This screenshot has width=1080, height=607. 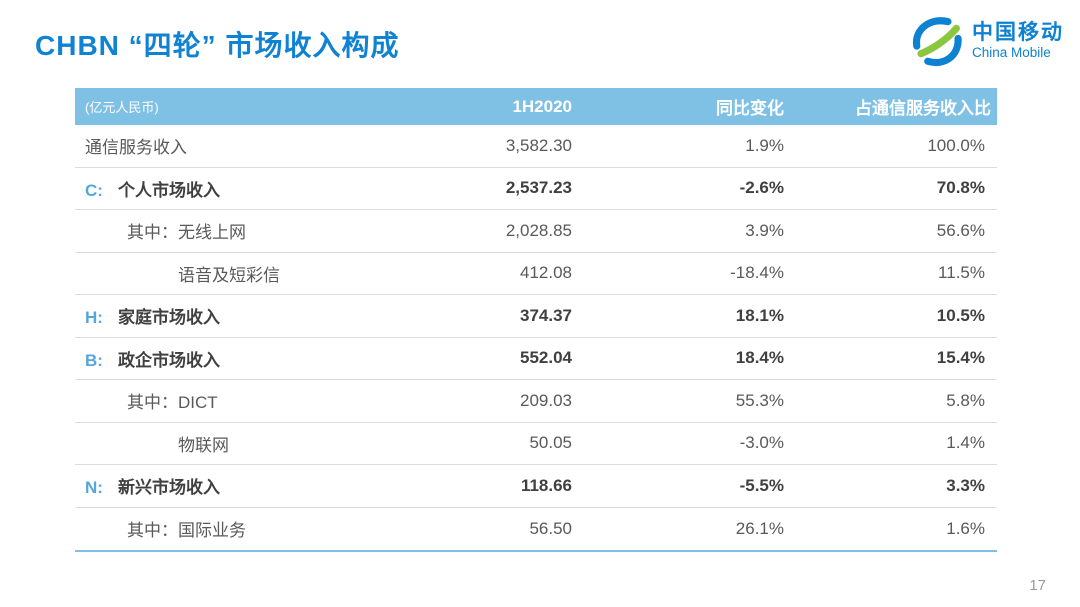 I want to click on table-header-row: (亿元人民币) 1H2020 同比变化 占通信服务收入比, so click(x=536, y=106).